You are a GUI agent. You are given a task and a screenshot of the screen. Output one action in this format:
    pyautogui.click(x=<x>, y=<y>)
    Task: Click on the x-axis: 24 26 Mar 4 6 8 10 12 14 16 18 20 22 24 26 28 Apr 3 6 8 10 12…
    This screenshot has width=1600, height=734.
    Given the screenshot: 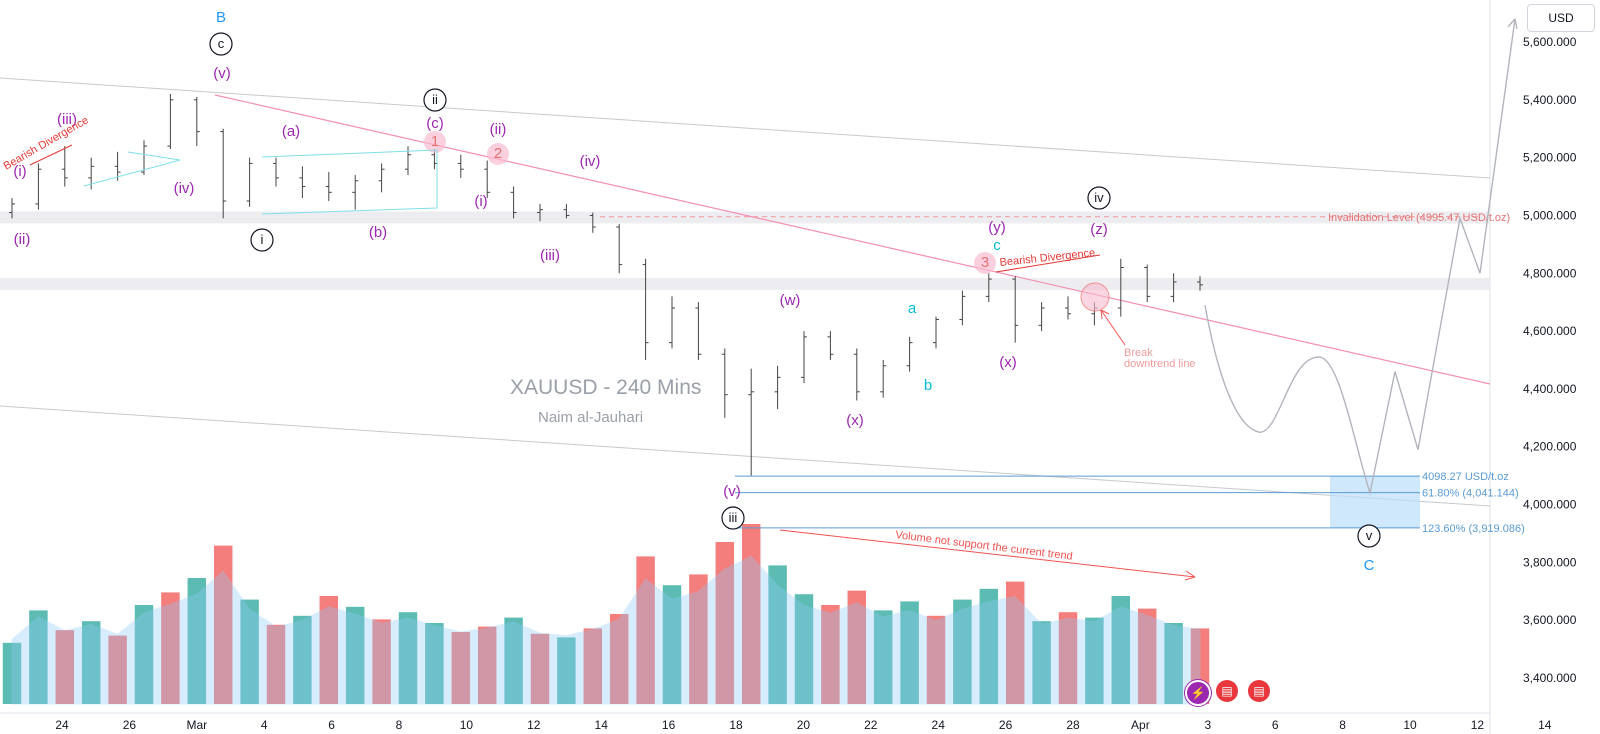 What is the action you would take?
    pyautogui.click(x=827, y=725)
    